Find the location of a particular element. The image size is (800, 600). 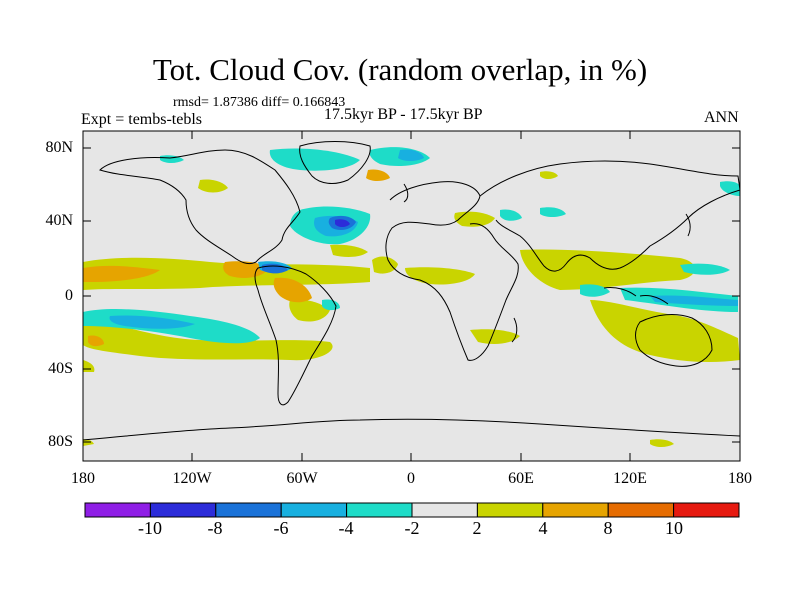

season-label: ANN is located at coordinates (721, 117).